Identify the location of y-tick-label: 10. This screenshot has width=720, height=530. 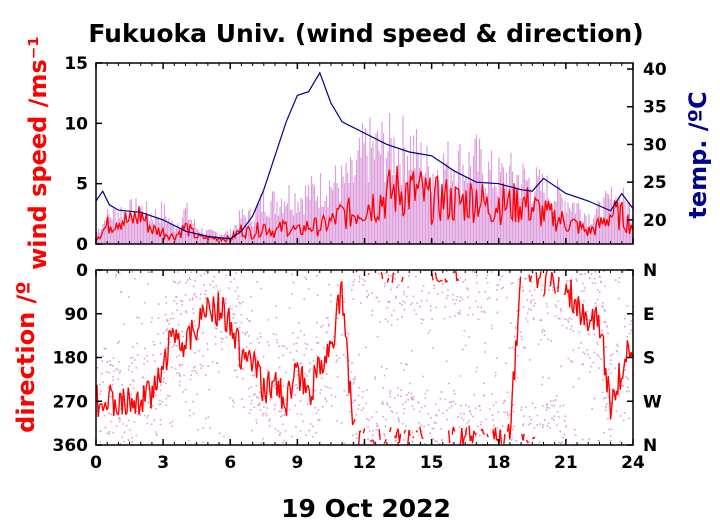
(76, 124).